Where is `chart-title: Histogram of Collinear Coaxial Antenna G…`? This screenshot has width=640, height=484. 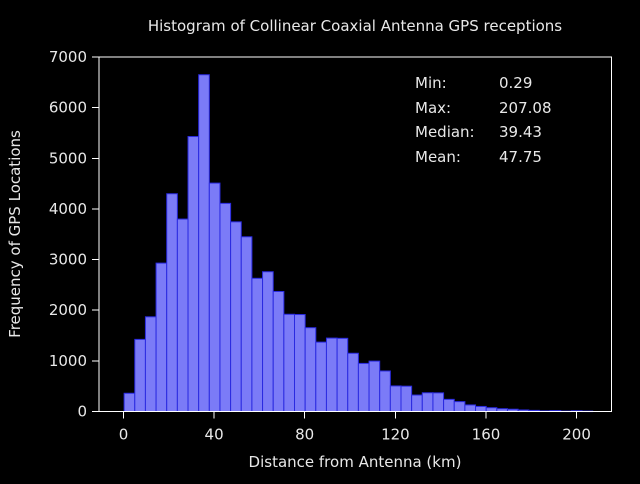 chart-title: Histogram of Collinear Coaxial Antenna G… is located at coordinates (355, 26).